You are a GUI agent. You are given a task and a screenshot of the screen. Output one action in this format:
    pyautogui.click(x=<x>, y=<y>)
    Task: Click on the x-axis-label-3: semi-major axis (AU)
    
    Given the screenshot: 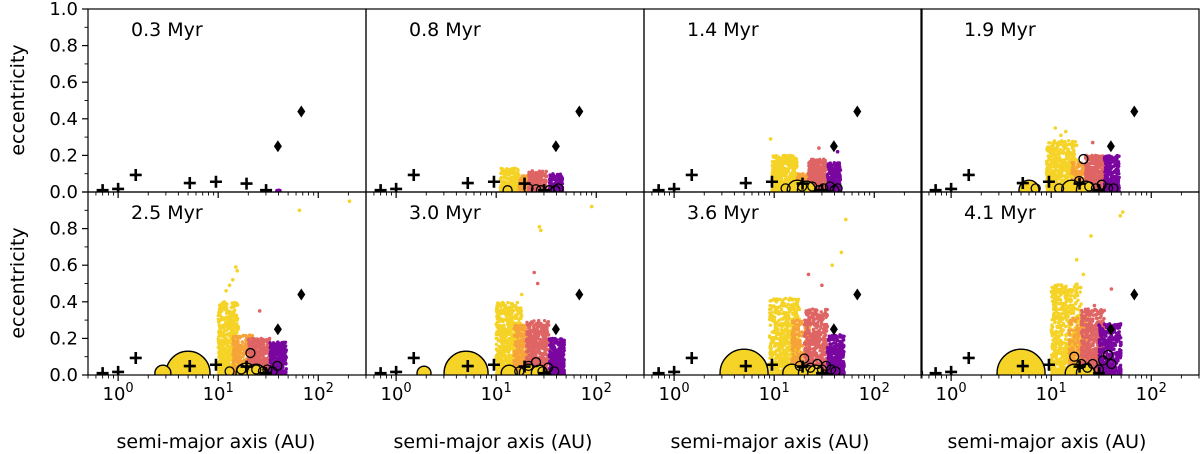 What is the action you would take?
    pyautogui.click(x=770, y=442)
    